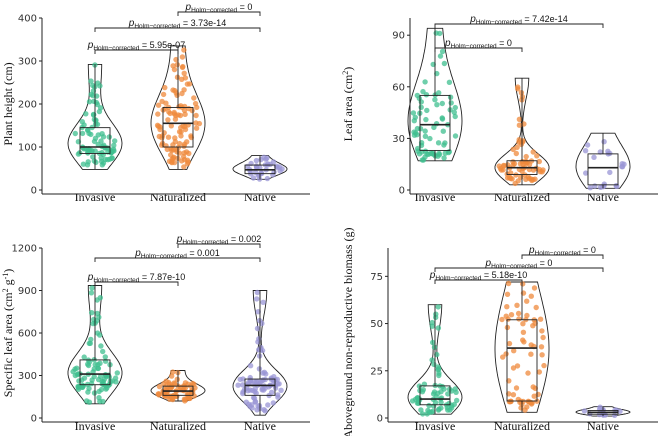 The image size is (669, 436). I want to click on y-tick-label: 0, so click(380, 419).